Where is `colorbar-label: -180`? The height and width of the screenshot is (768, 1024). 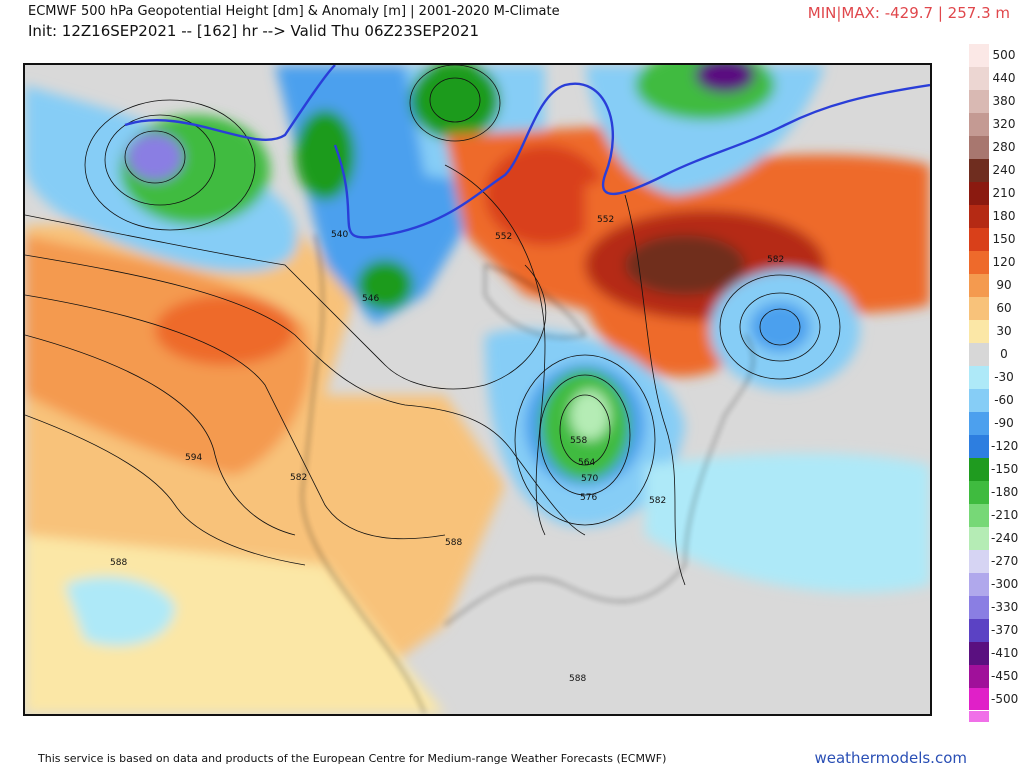
colorbar-label: -180 is located at coordinates (1005, 492).